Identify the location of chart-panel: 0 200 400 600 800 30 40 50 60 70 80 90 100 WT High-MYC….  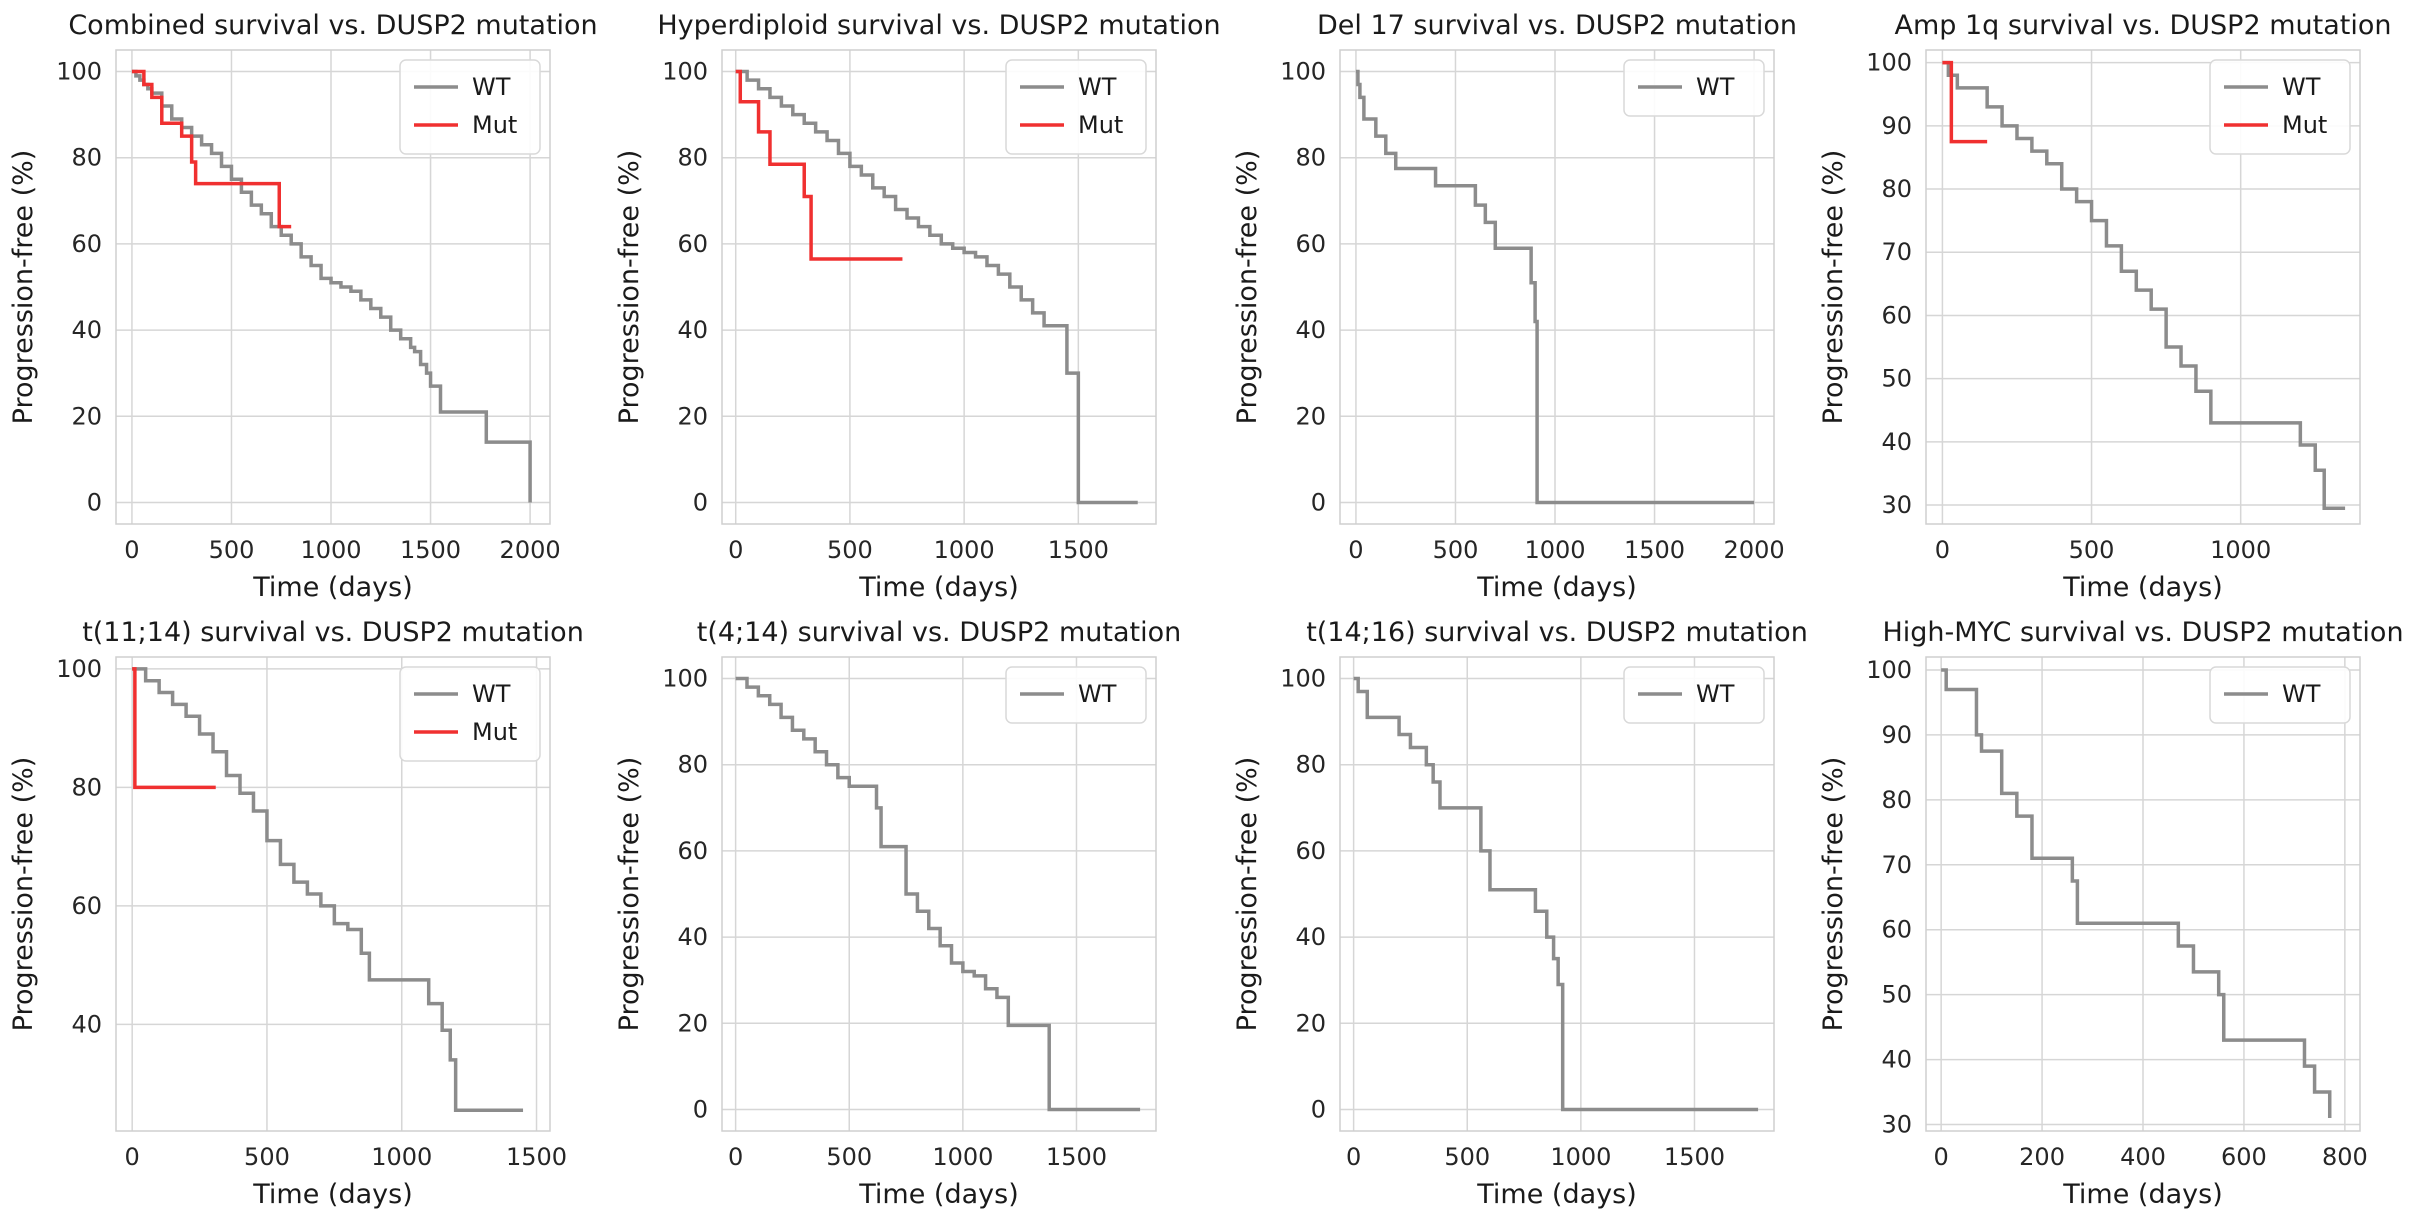
(2111, 913).